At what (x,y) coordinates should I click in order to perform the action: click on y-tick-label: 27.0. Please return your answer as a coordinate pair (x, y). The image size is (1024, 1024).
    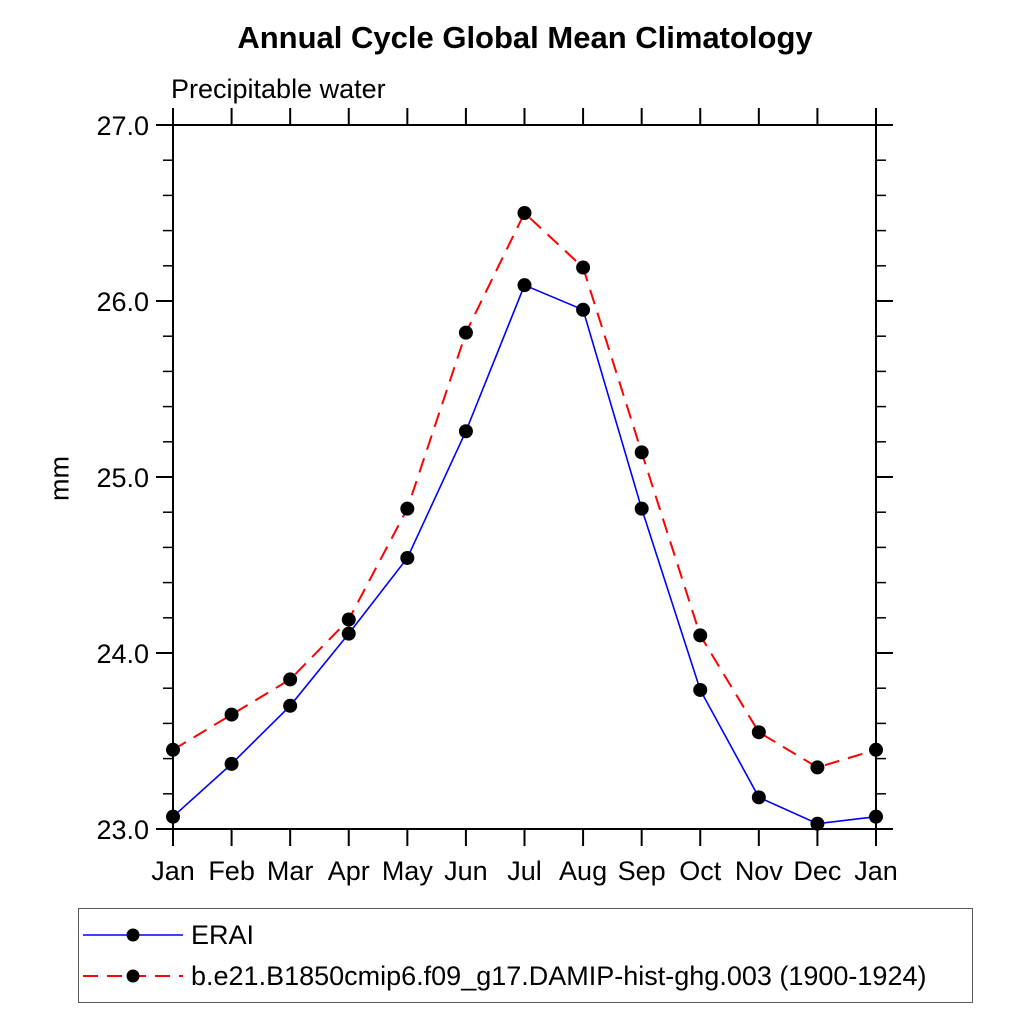
    Looking at the image, I should click on (122, 126).